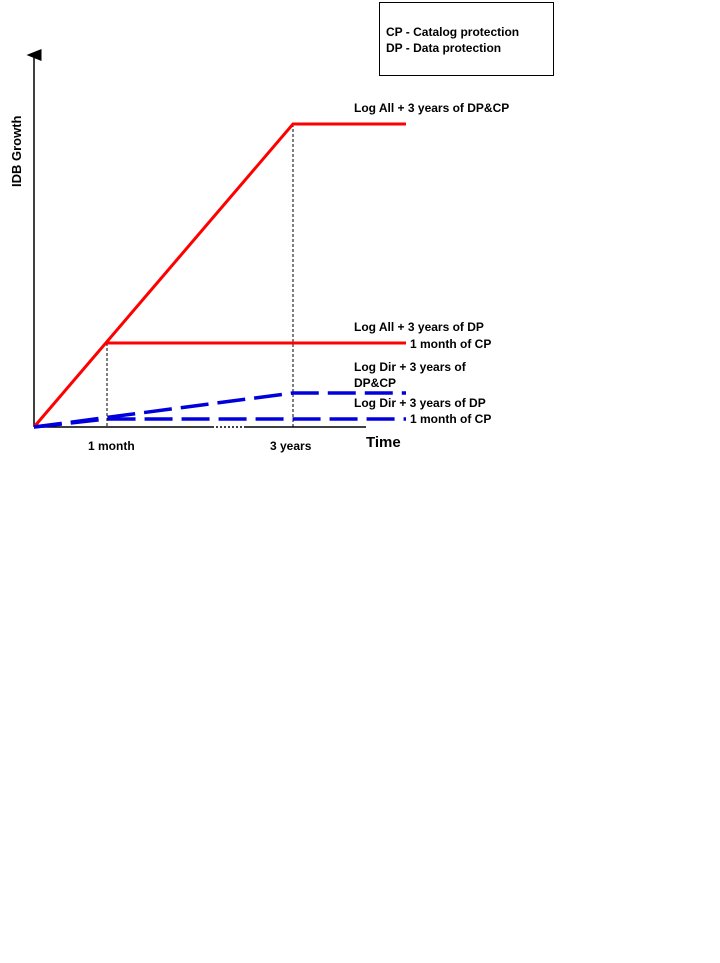 The image size is (720, 963). Describe the element at coordinates (291, 446) in the screenshot. I see `tick-label-3-years: 3 years` at that location.